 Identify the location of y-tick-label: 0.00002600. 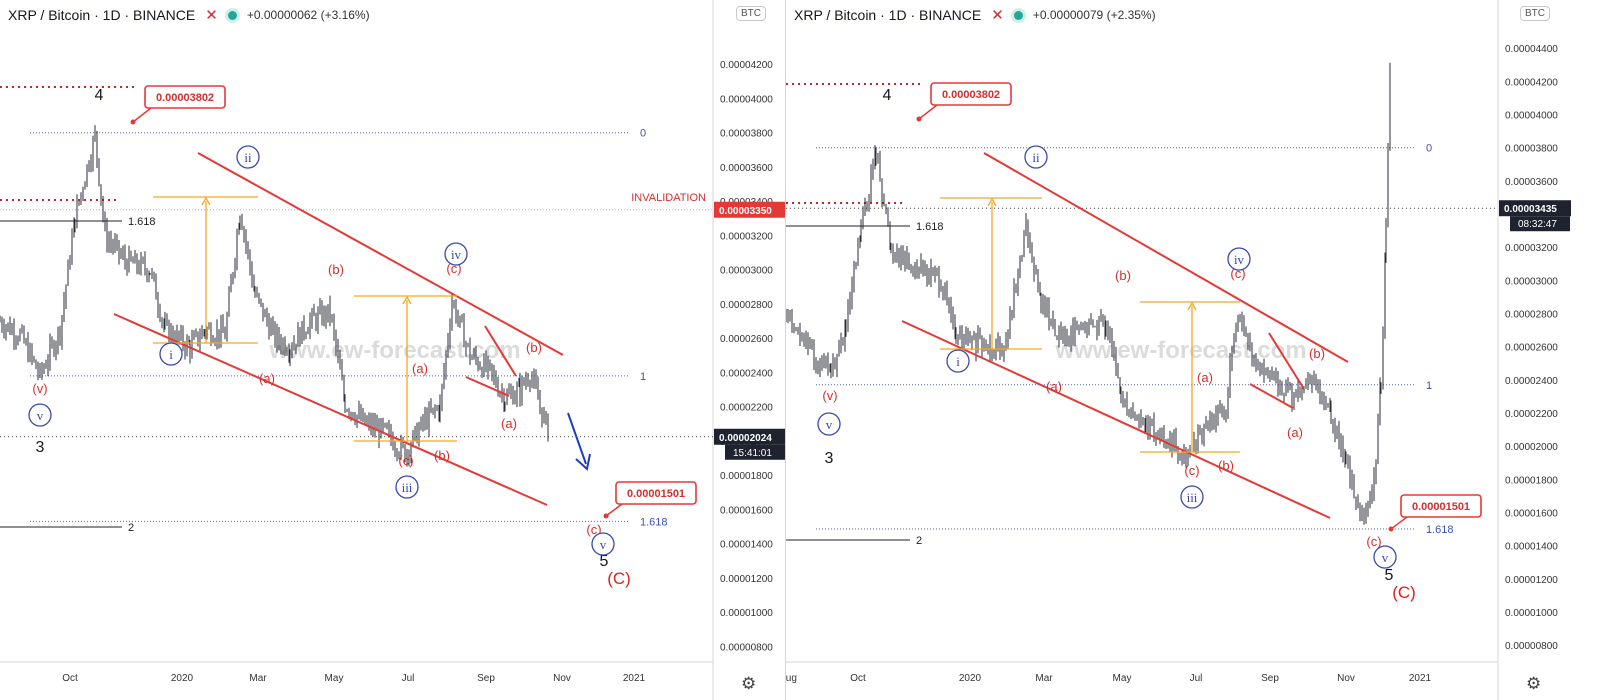
(746, 339).